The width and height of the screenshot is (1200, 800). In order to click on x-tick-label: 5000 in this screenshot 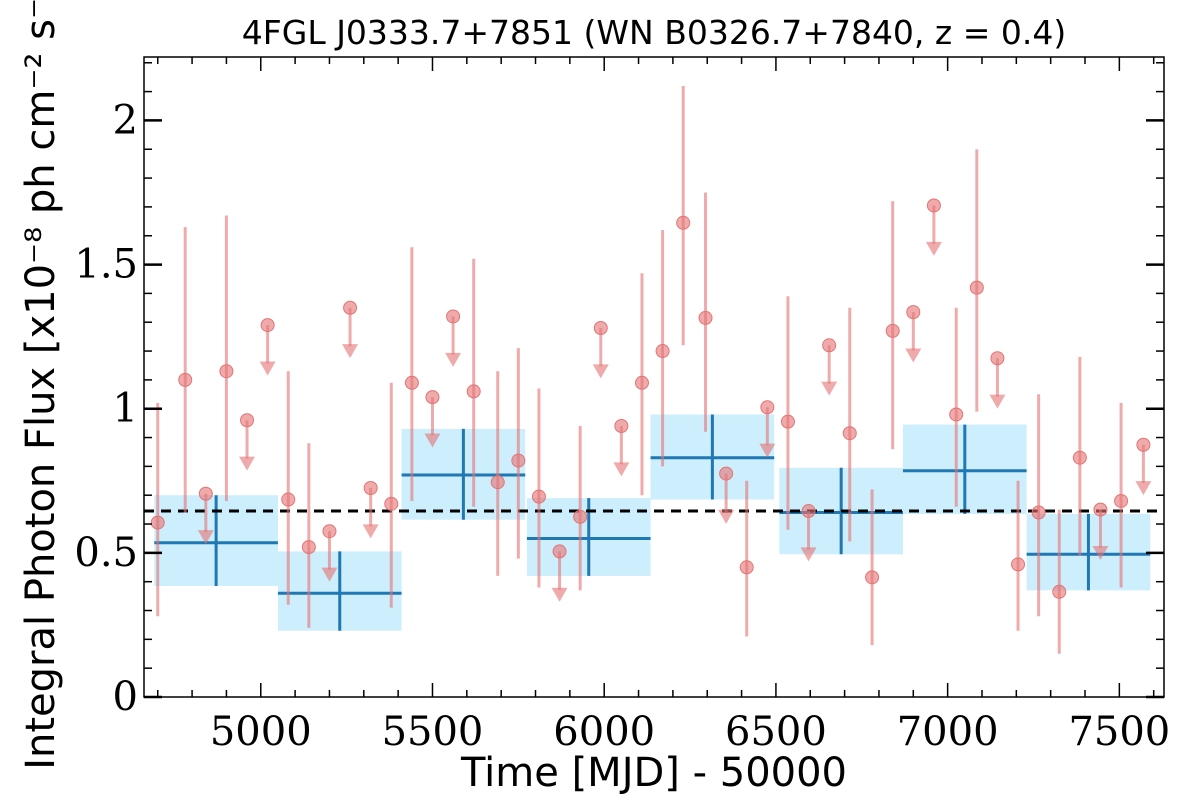, I will do `click(261, 732)`.